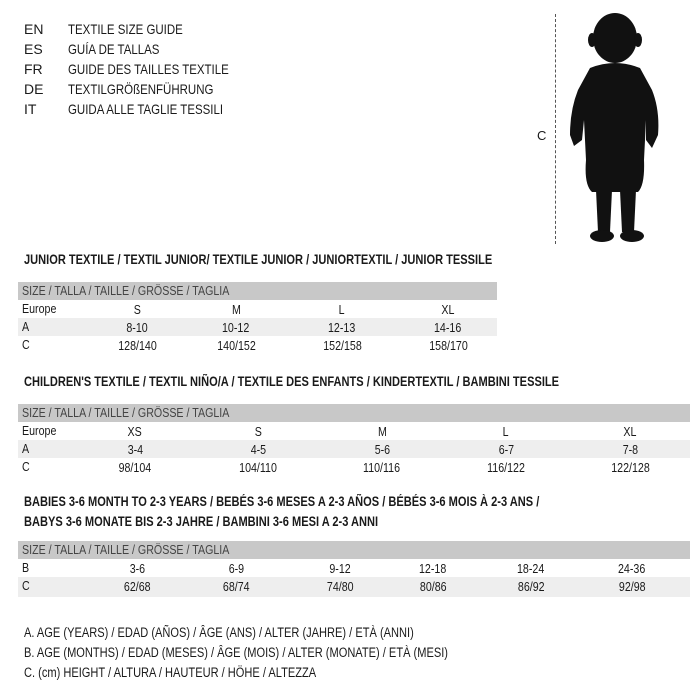 This screenshot has height=700, width=700. Describe the element at coordinates (236, 586) in the screenshot. I see `table-cell: 68/74` at that location.